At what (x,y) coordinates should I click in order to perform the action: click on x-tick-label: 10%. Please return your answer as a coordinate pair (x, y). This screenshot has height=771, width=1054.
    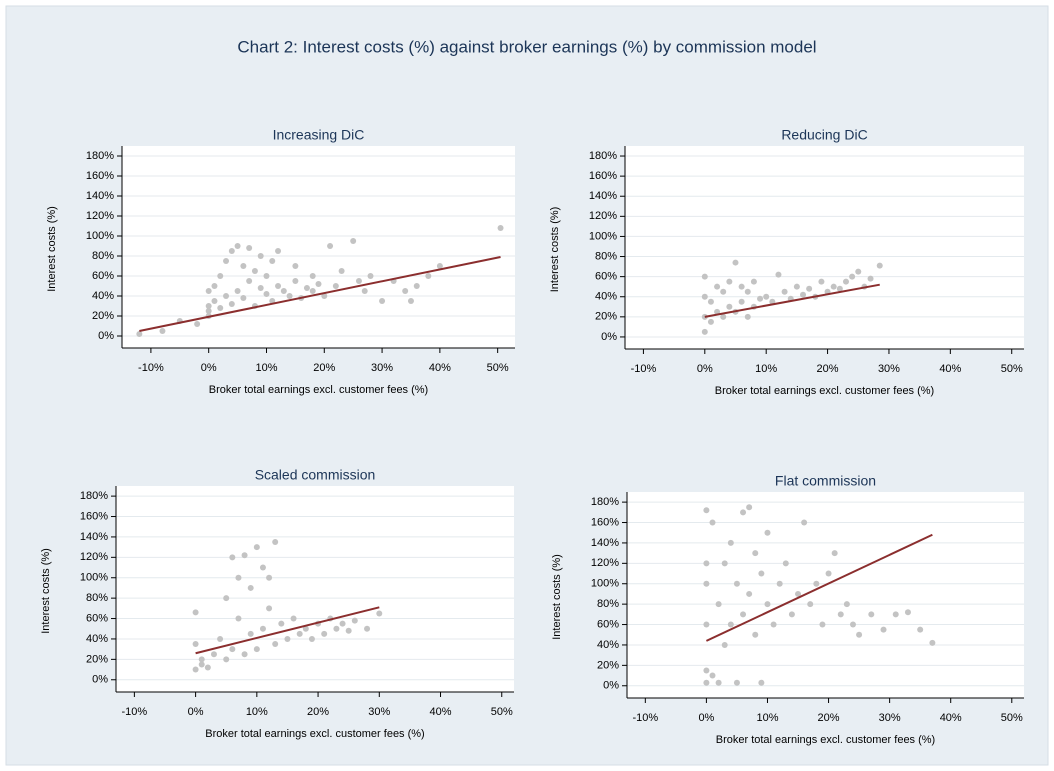
    Looking at the image, I should click on (766, 369).